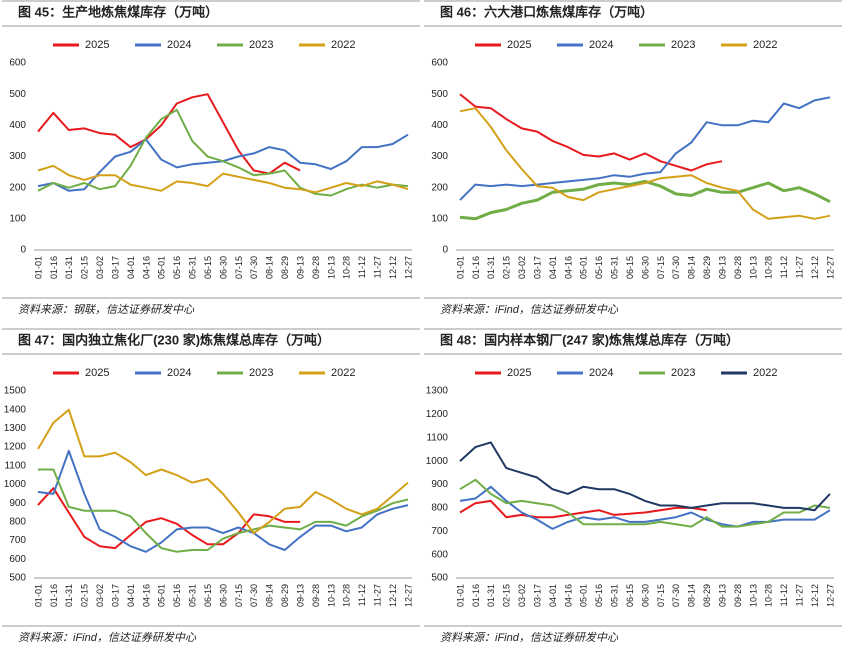 The height and width of the screenshot is (658, 844). Describe the element at coordinates (439, 218) in the screenshot. I see `y-tick-label: 100` at that location.